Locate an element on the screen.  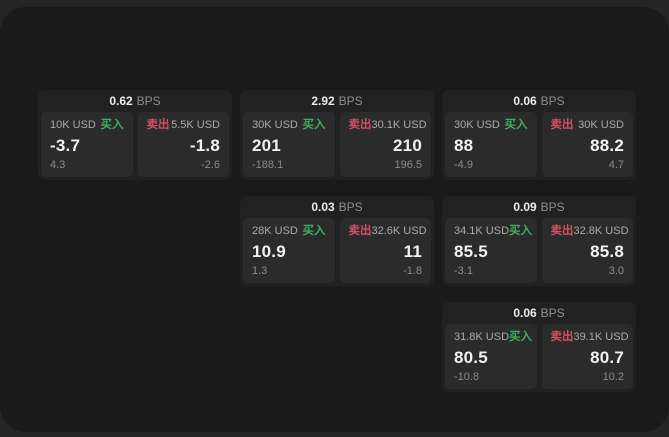
sell-amount: 30K USD is located at coordinates (601, 125).